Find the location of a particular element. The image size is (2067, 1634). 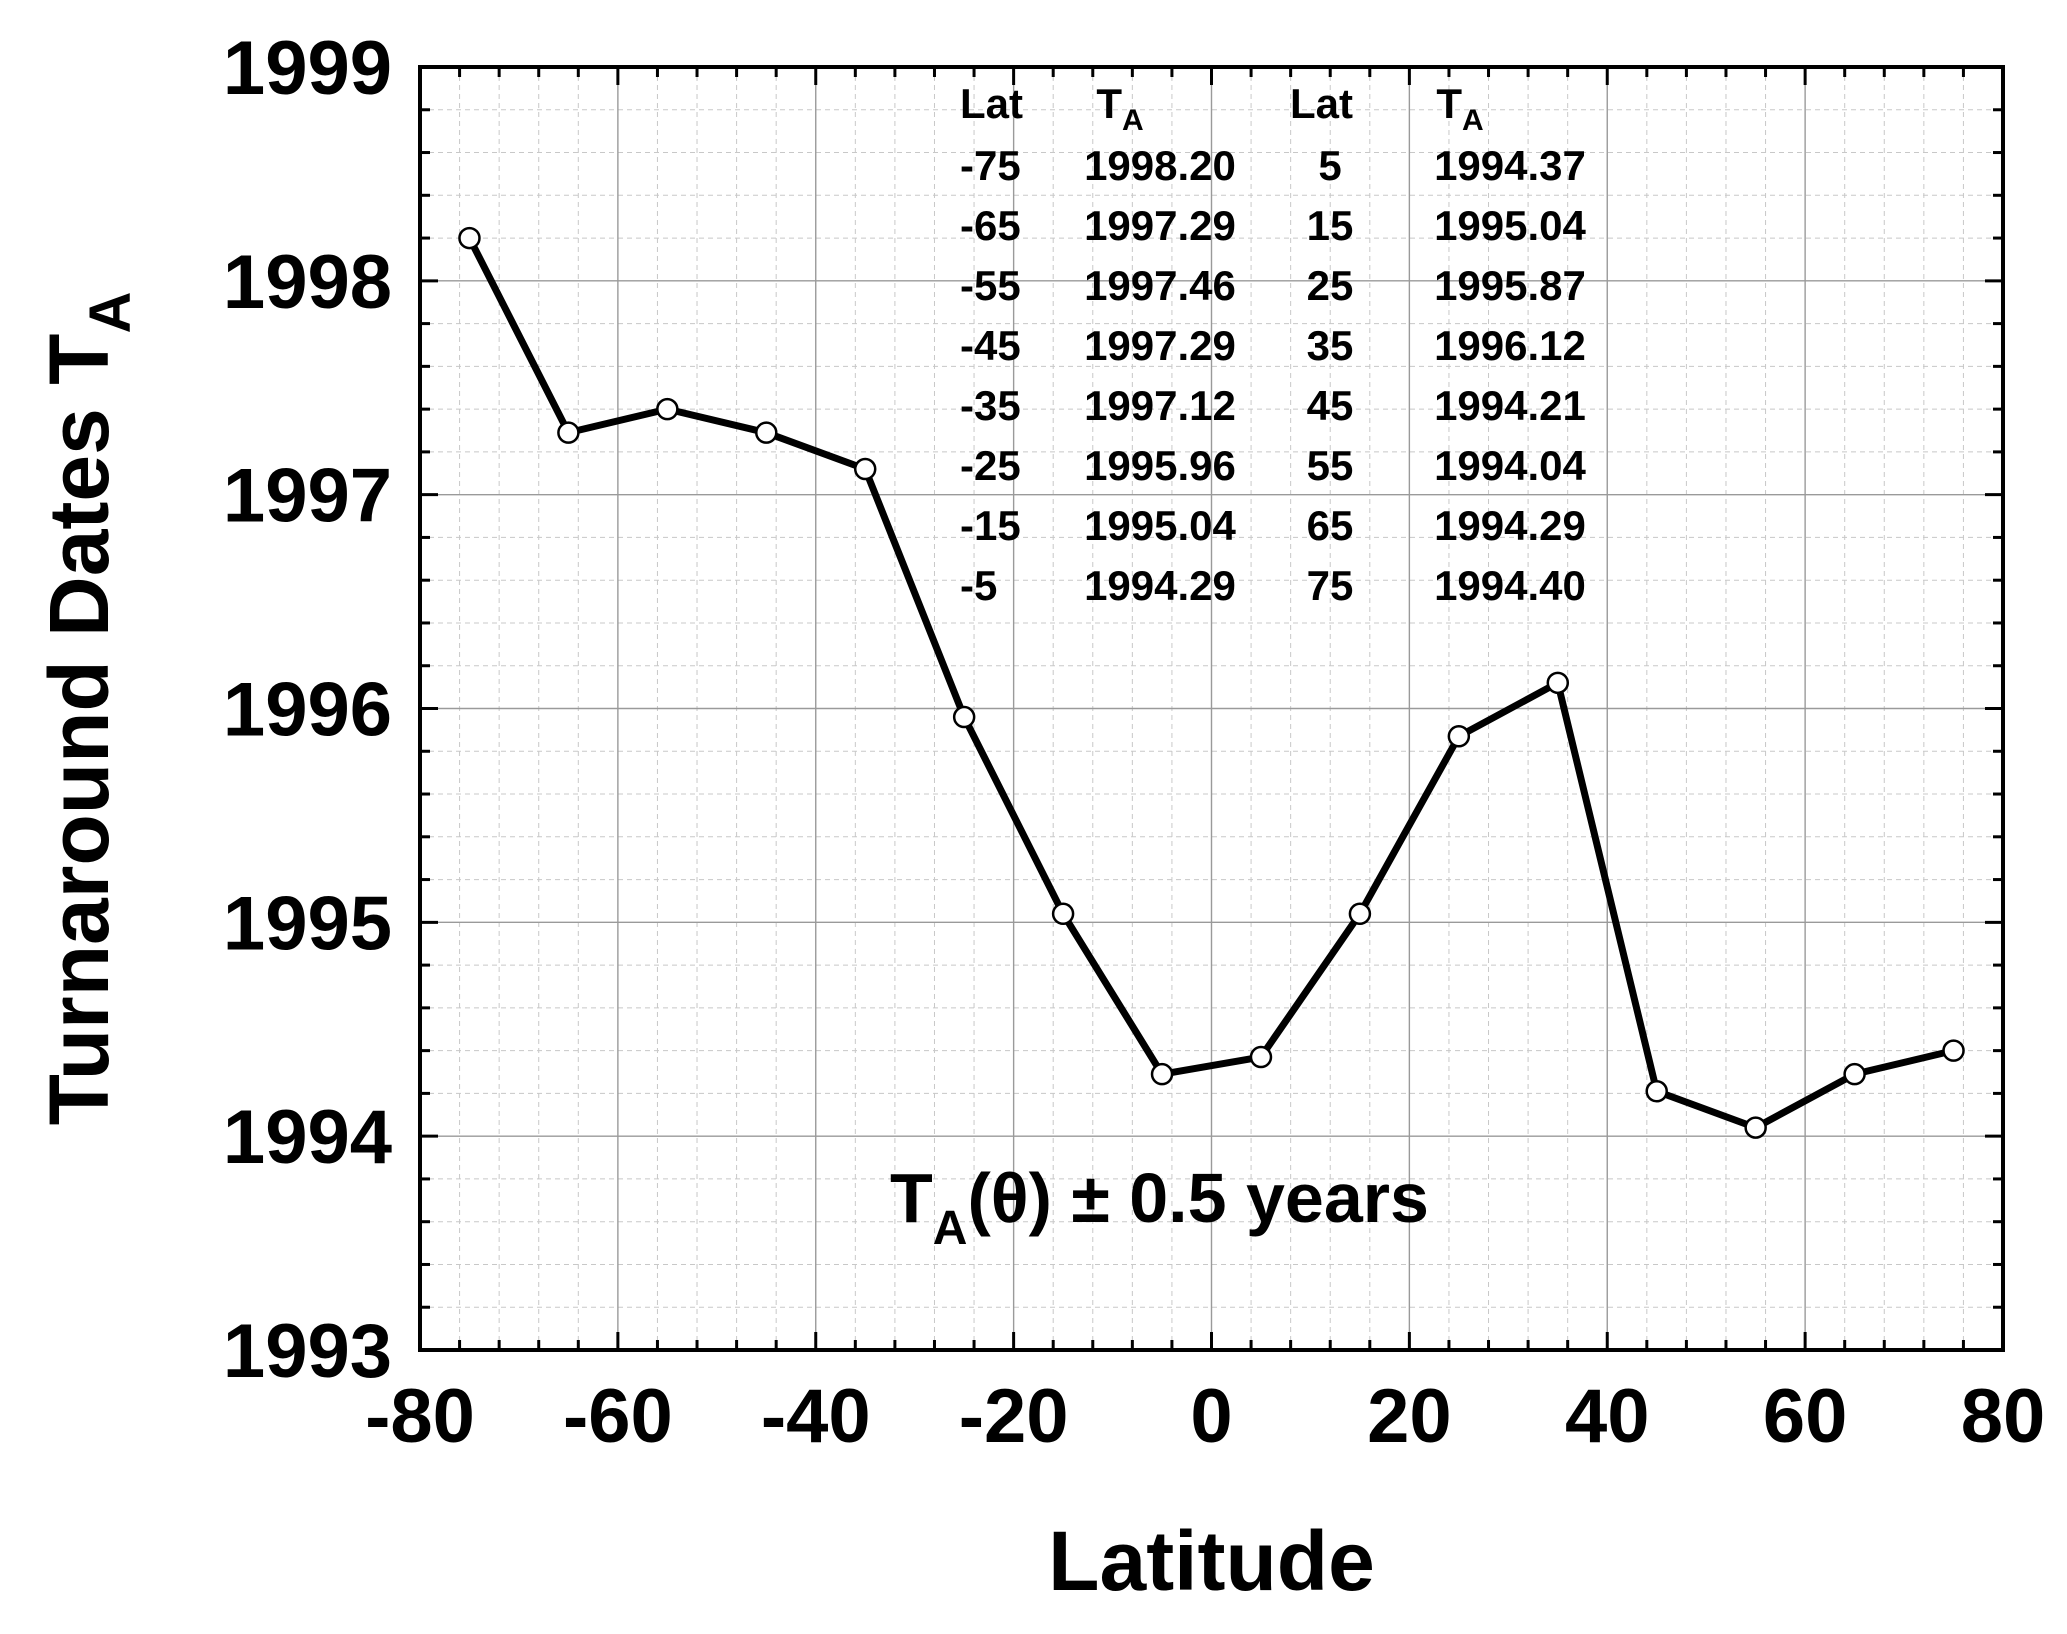

table-cell: 1995.87 is located at coordinates (1510, 285).